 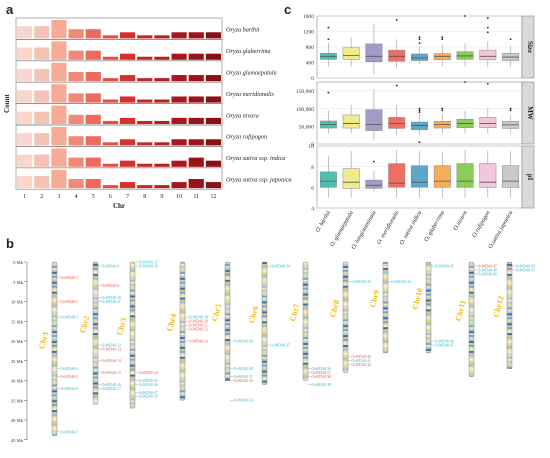 I want to click on gene-label: OsWD40-40, so click(x=362, y=357).